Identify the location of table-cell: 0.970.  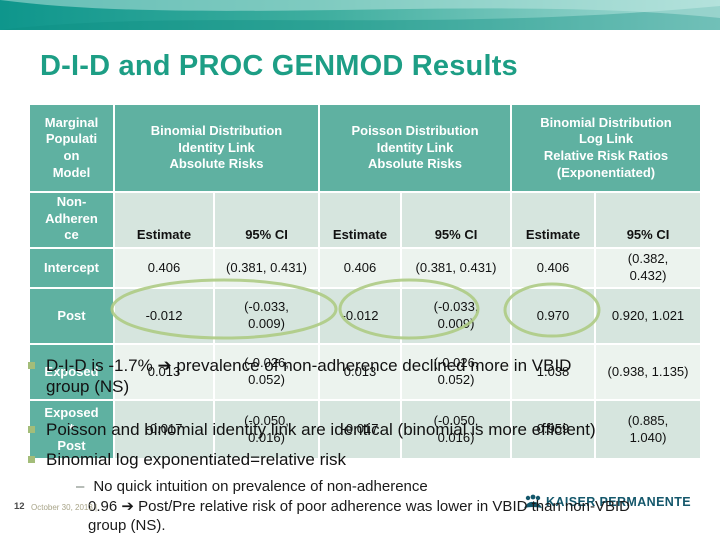
(553, 316).